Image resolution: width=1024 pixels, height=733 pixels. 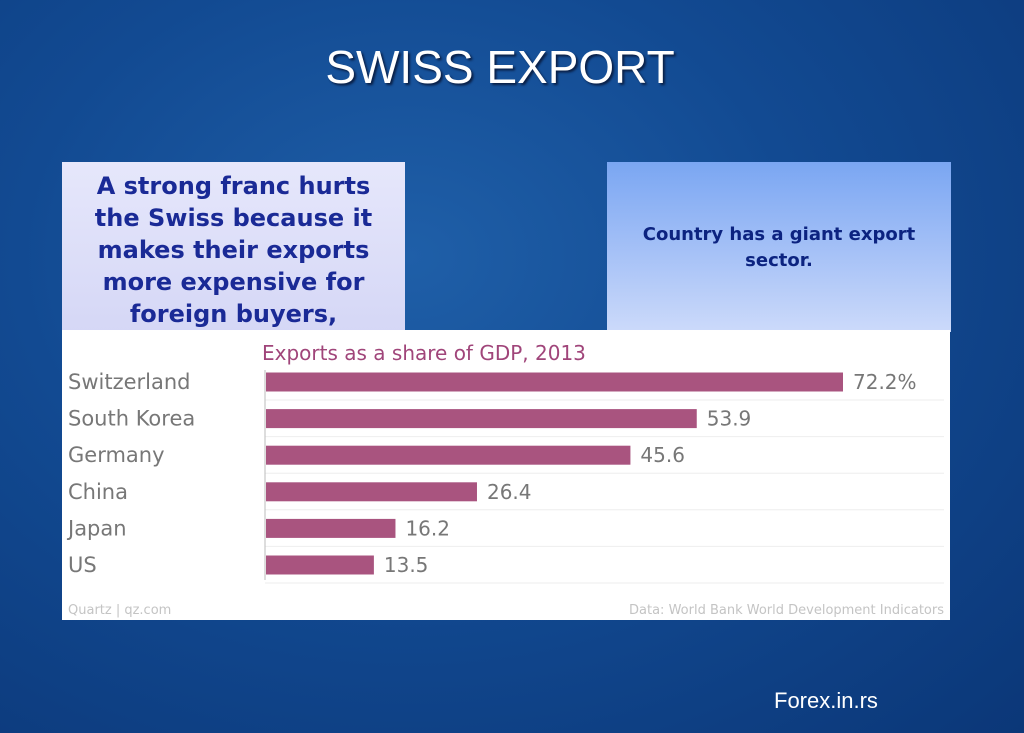 I want to click on value-label: 53.9, so click(x=729, y=419).